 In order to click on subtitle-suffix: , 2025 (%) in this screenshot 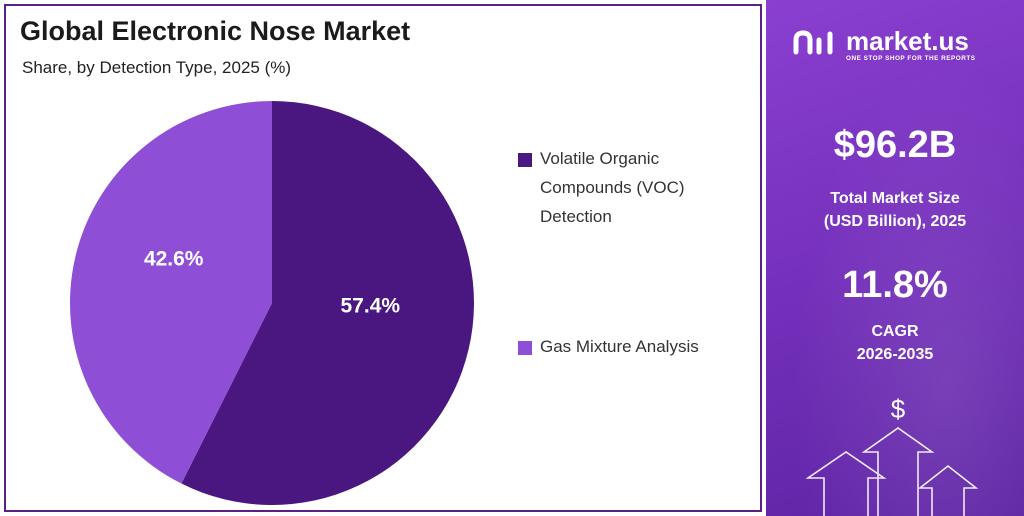, I will do `click(252, 67)`.